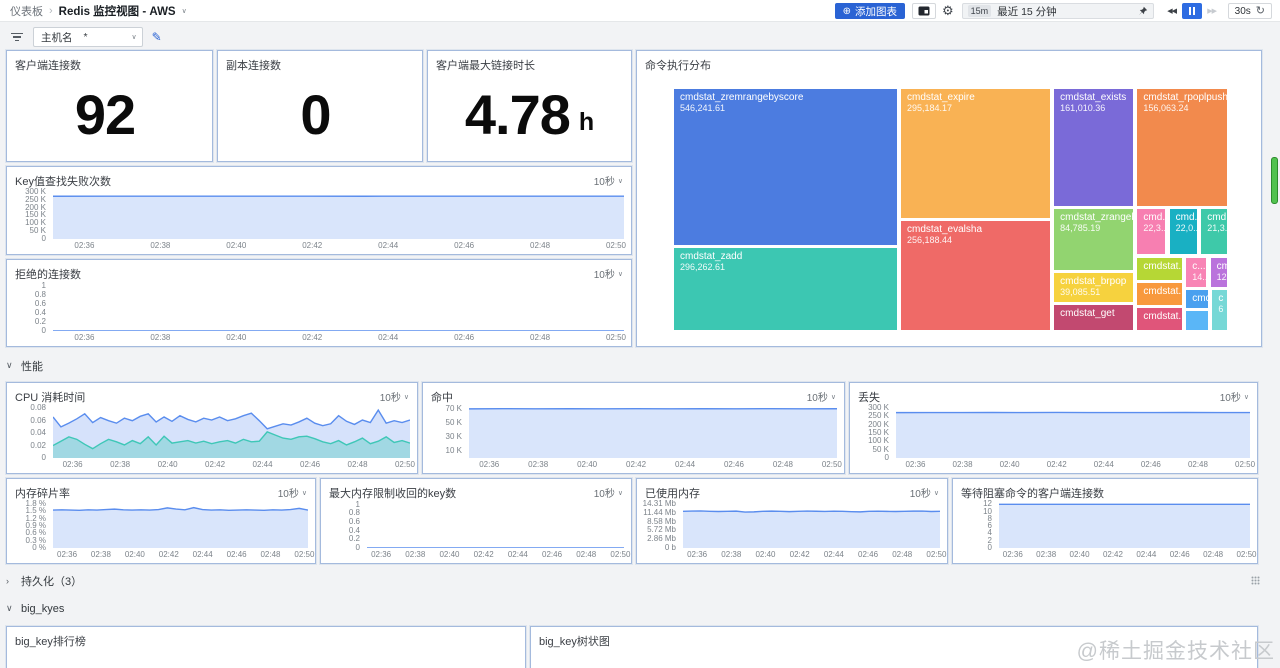 Image resolution: width=1280 pixels, height=668 pixels. I want to click on topbar-actions: ⊕ 添加图表 ⚙ 15m 最近 15 分钟 ◀◀ ▶▶ 30s ↻, so click(1053, 11).